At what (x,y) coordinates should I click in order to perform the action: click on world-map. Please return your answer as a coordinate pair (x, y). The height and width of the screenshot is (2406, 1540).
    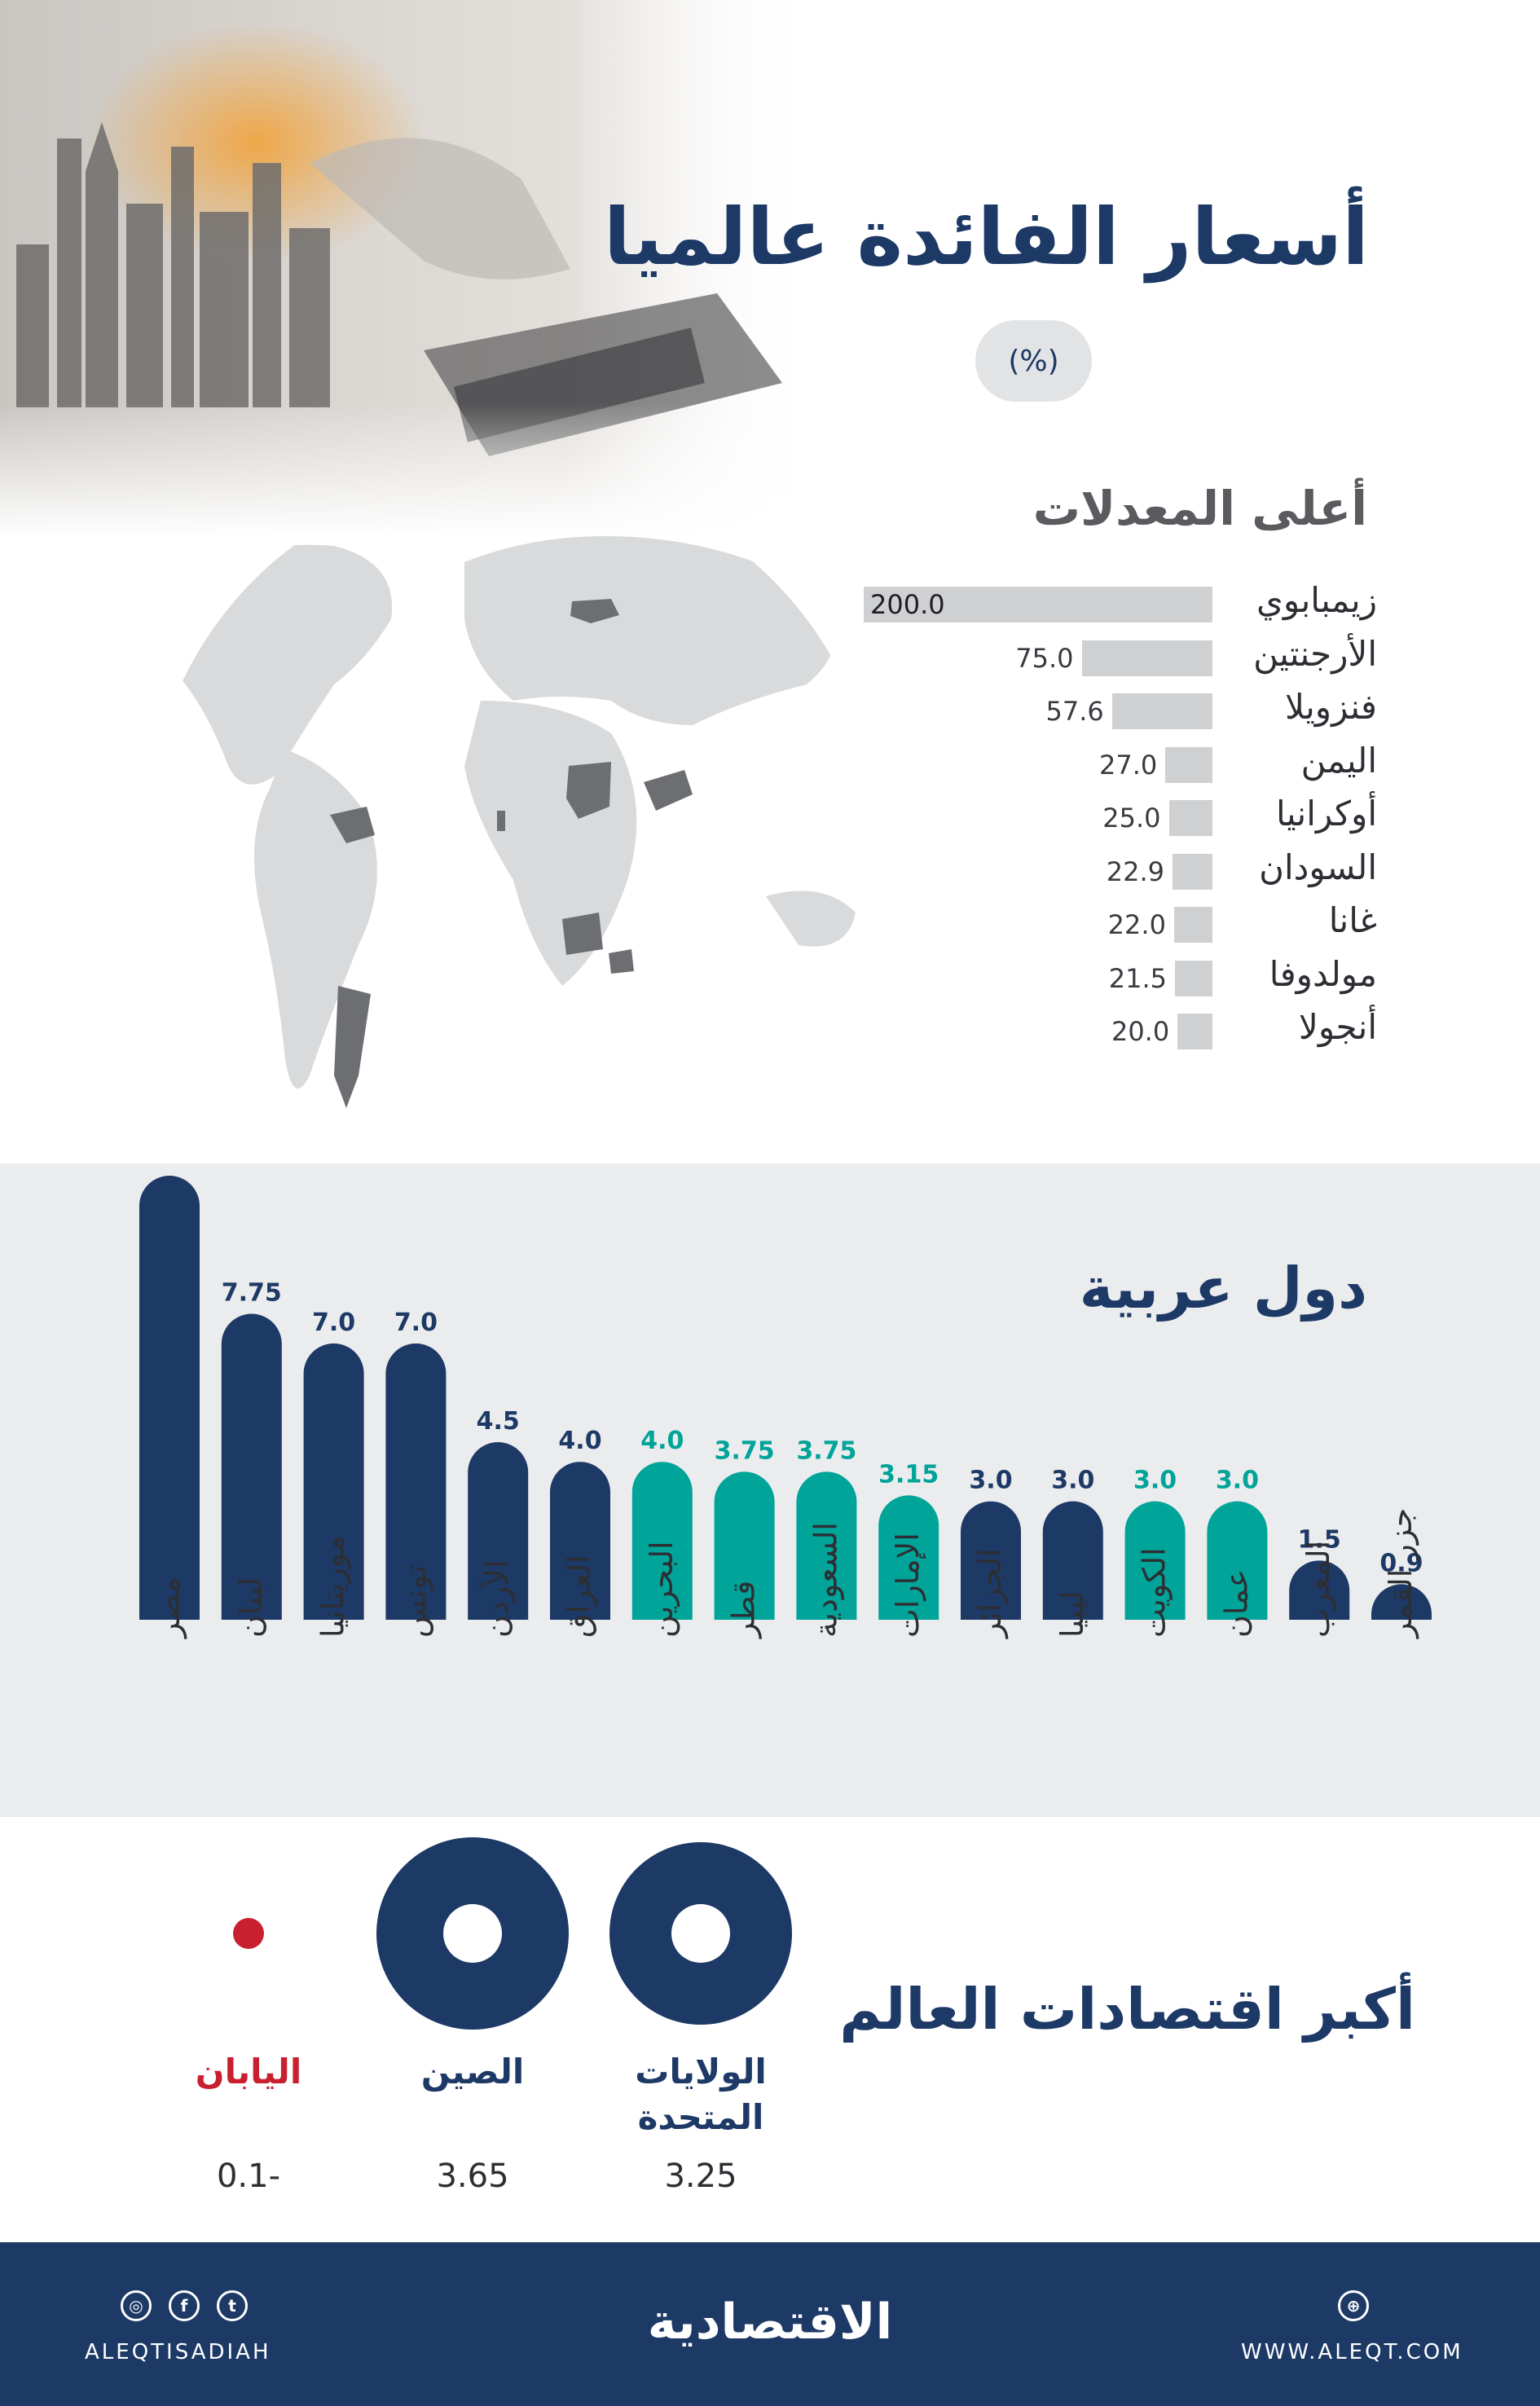
    Looking at the image, I should click on (505, 822).